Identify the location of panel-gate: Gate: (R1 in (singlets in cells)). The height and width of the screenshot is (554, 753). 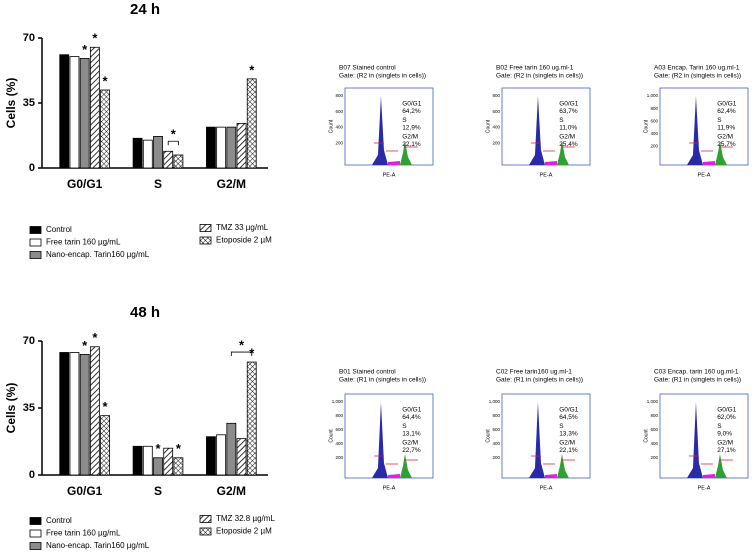
(382, 380).